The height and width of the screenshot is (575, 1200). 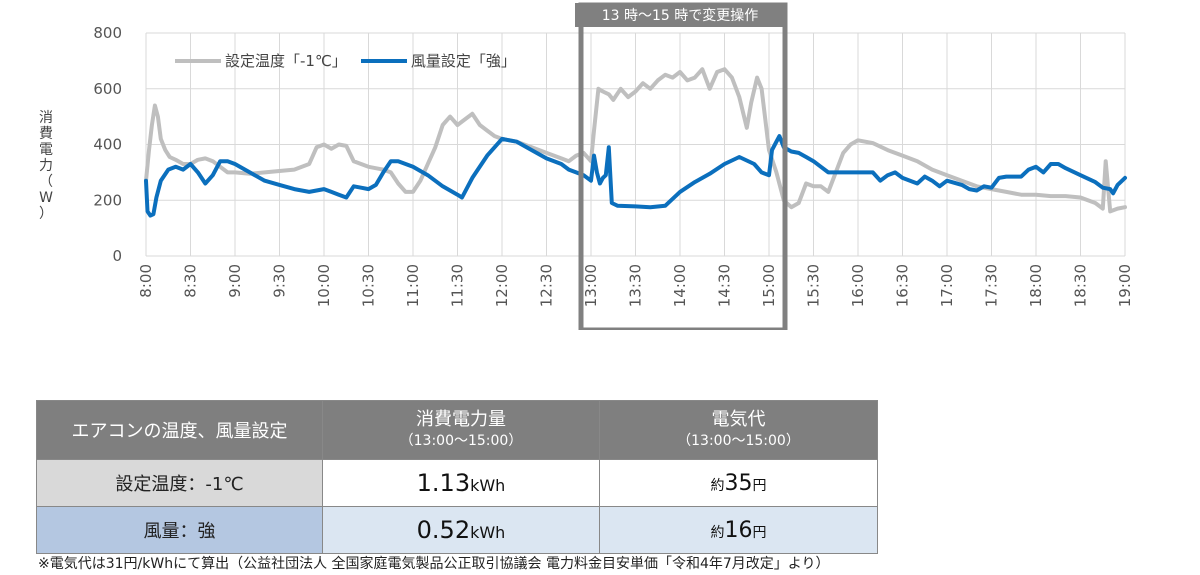 What do you see at coordinates (680, 15) in the screenshot?
I see `annotation-label: 13 時～15 時で変更操作` at bounding box center [680, 15].